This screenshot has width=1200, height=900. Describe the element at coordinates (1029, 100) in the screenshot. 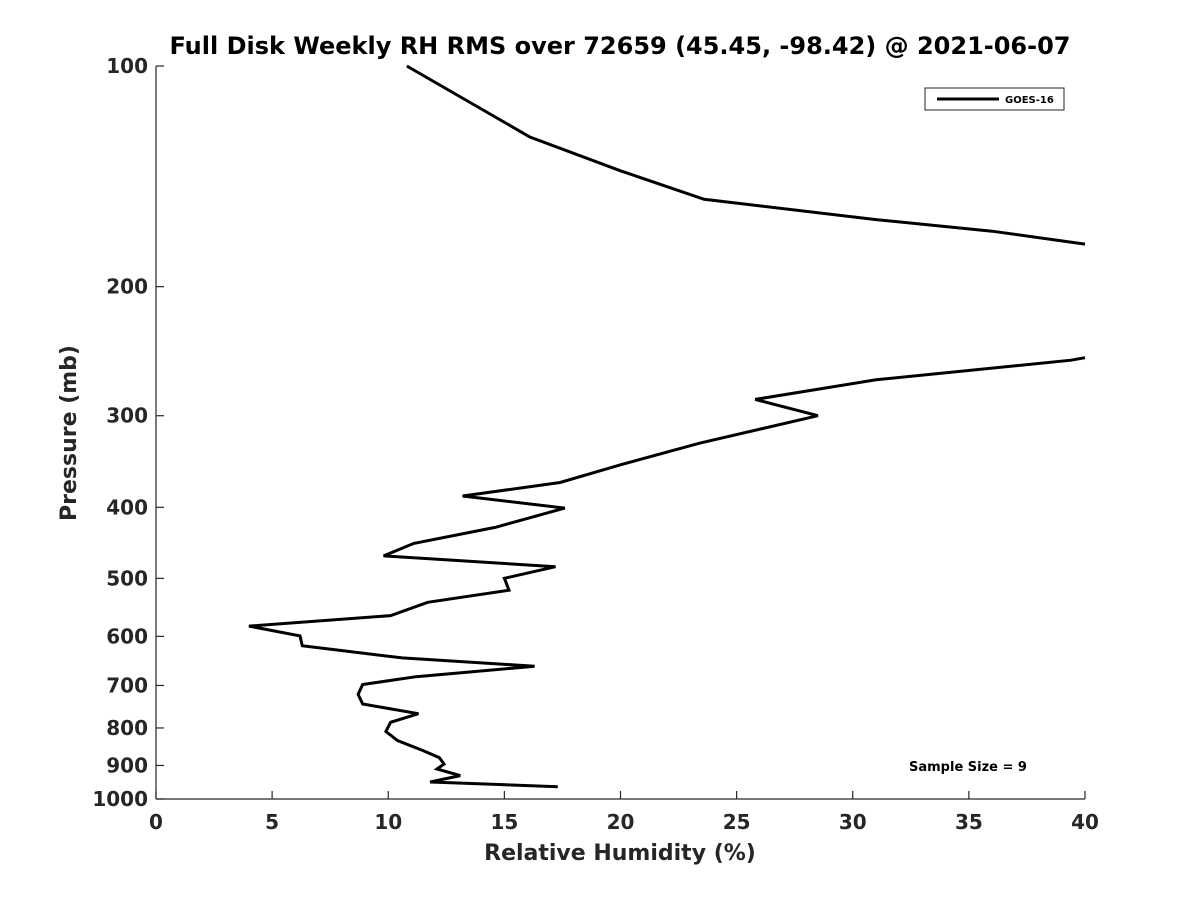

I see `legend-label-goes-16: GOES-16` at that location.